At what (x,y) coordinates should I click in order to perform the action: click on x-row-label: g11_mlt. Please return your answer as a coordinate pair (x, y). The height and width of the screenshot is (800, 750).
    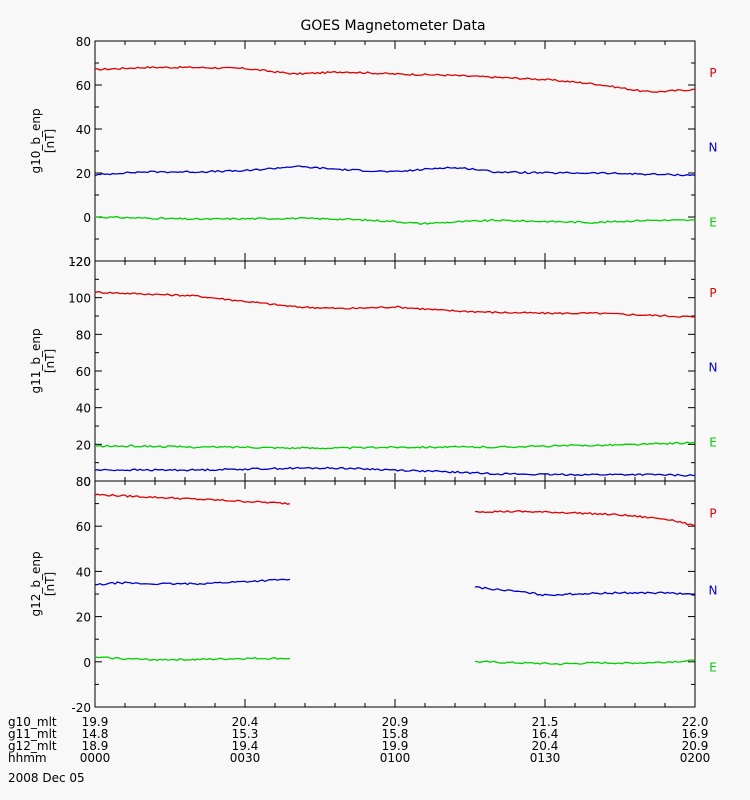
    Looking at the image, I should click on (32, 734).